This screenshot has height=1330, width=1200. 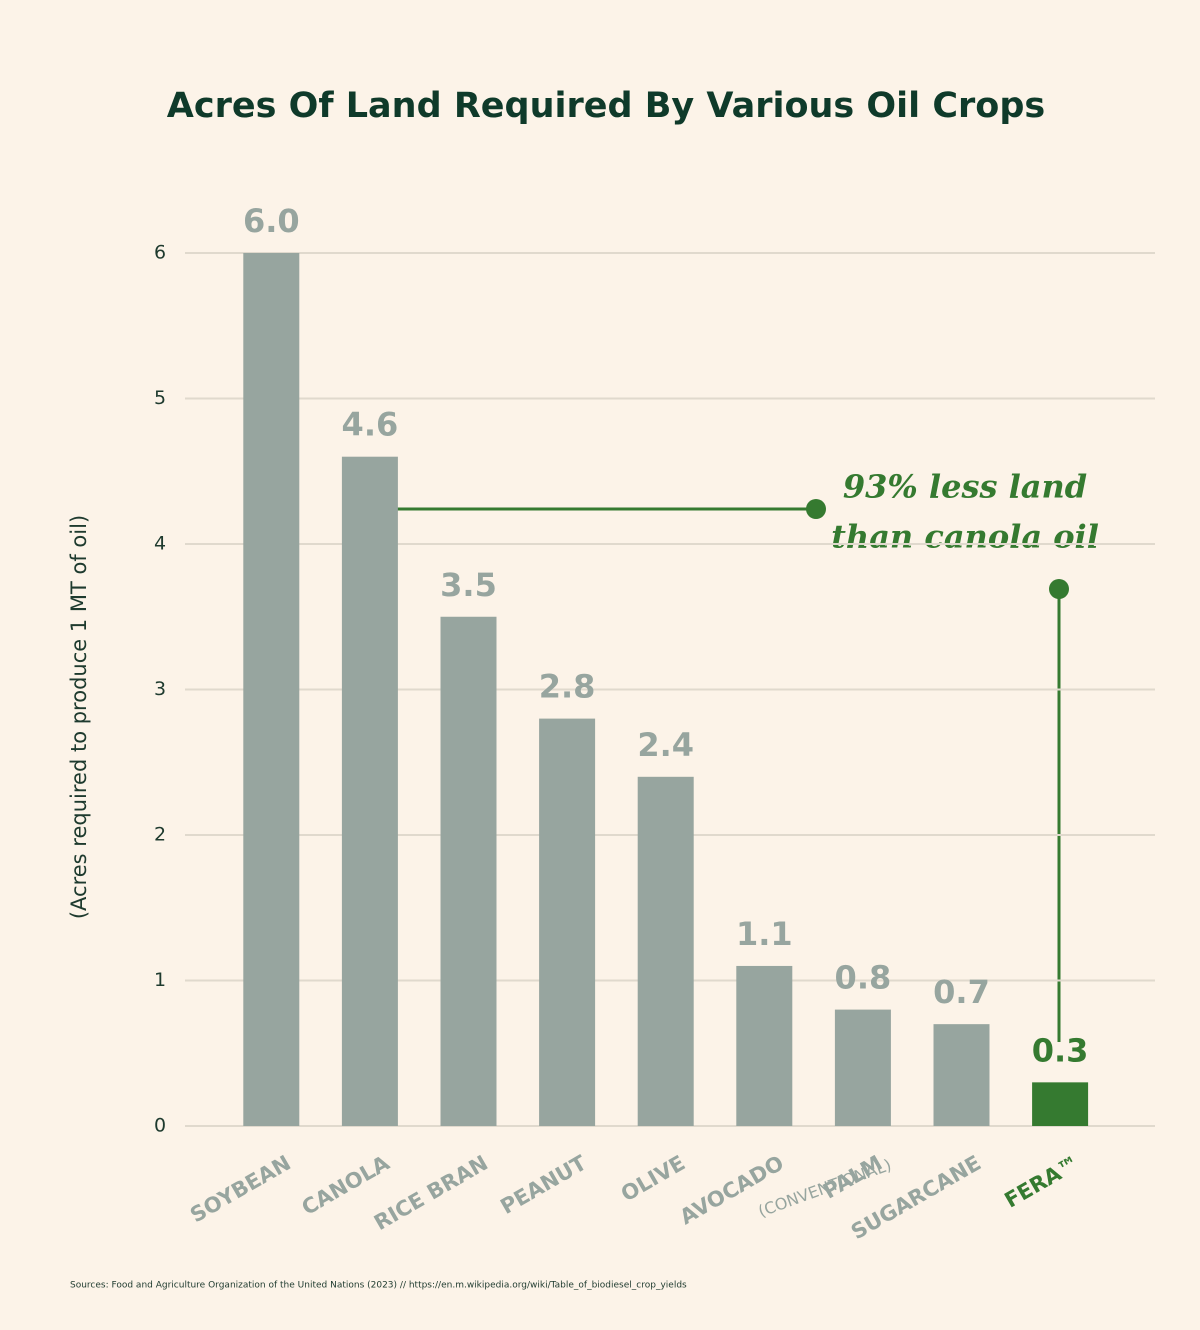 I want to click on value-label: 3.5, so click(x=468, y=585).